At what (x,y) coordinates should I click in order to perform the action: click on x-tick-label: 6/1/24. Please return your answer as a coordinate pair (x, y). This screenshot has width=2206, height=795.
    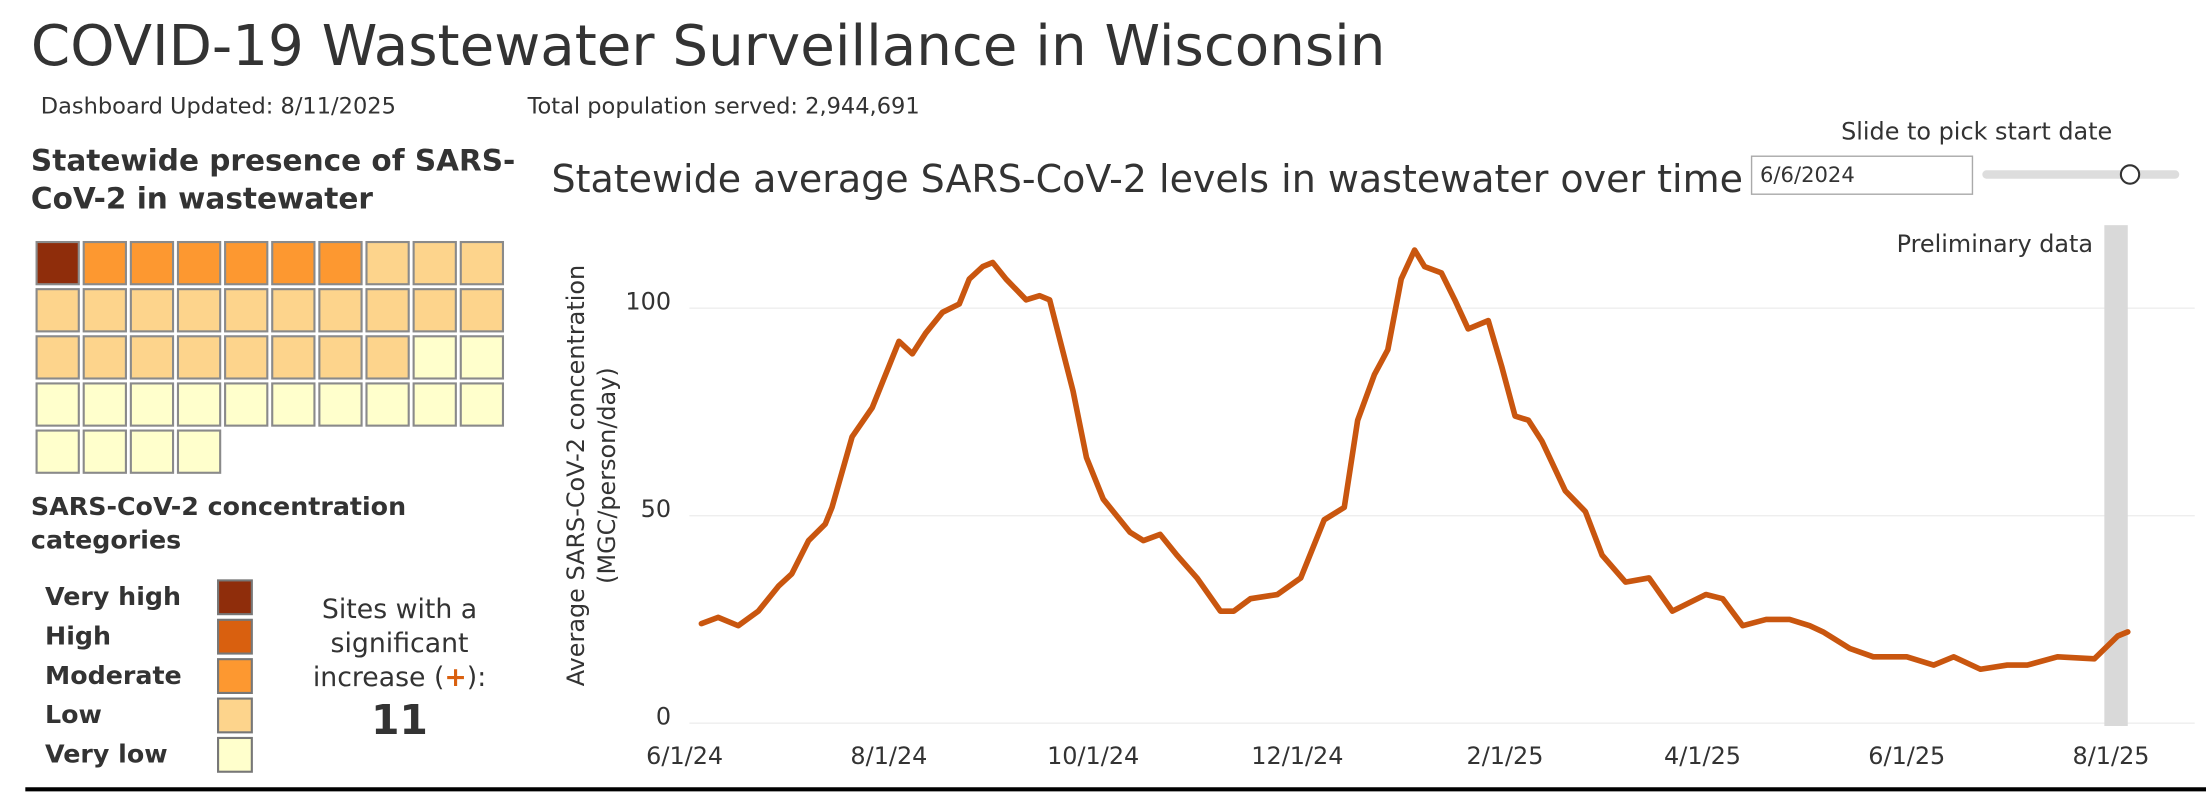
    Looking at the image, I should click on (684, 756).